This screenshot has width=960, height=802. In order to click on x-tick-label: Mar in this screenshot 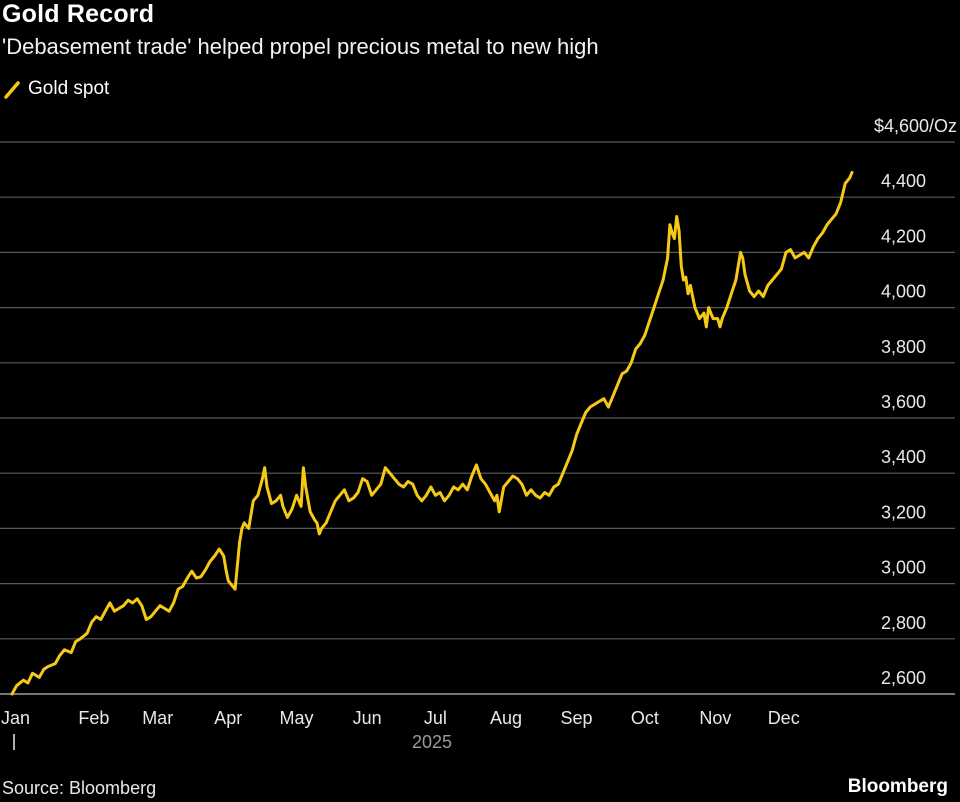, I will do `click(157, 718)`.